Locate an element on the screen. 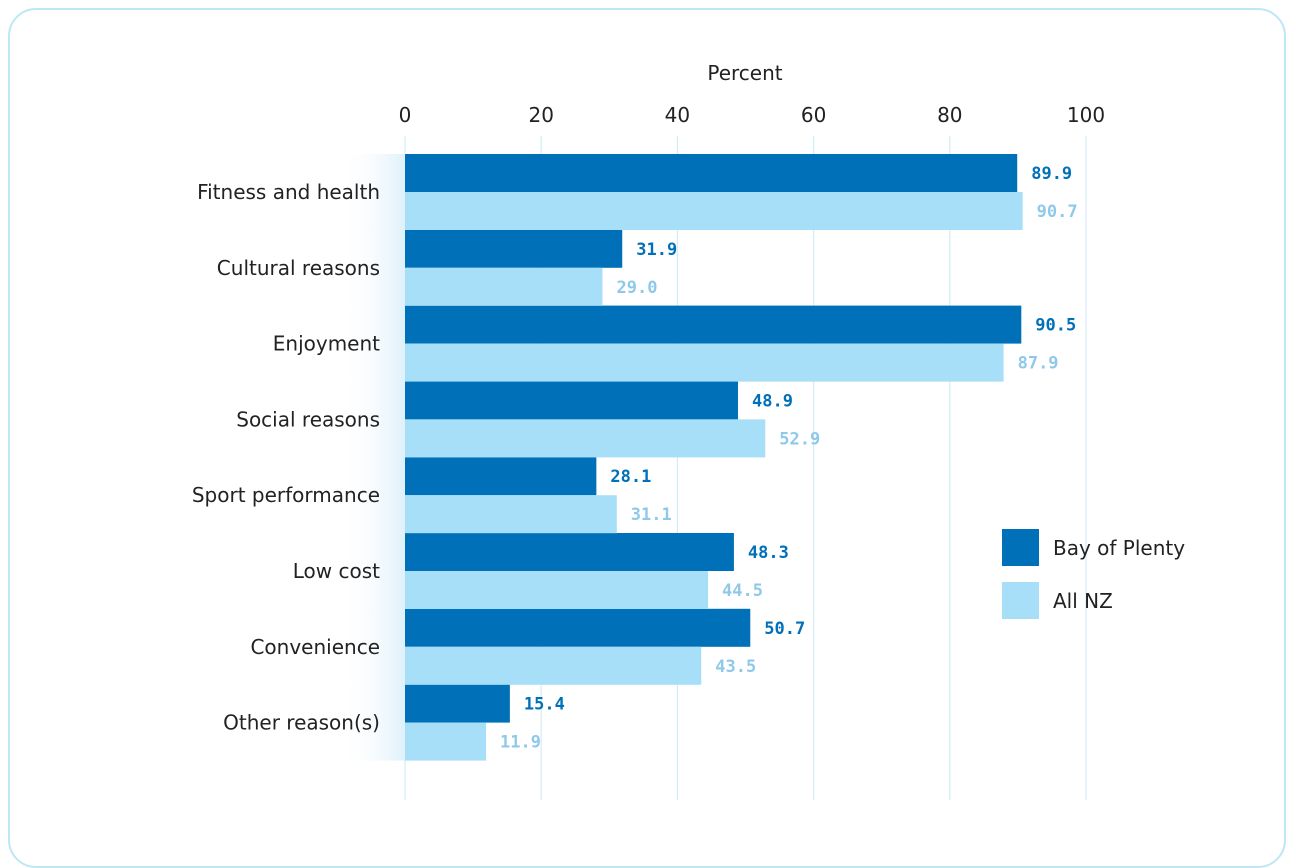  x-axis-ticks: 0 20 40 60 80 100 is located at coordinates (752, 115).